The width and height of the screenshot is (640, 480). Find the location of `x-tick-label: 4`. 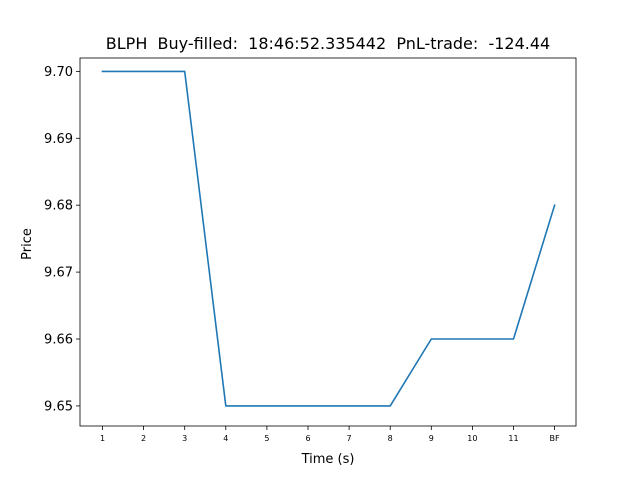

x-tick-label: 4 is located at coordinates (225, 438).